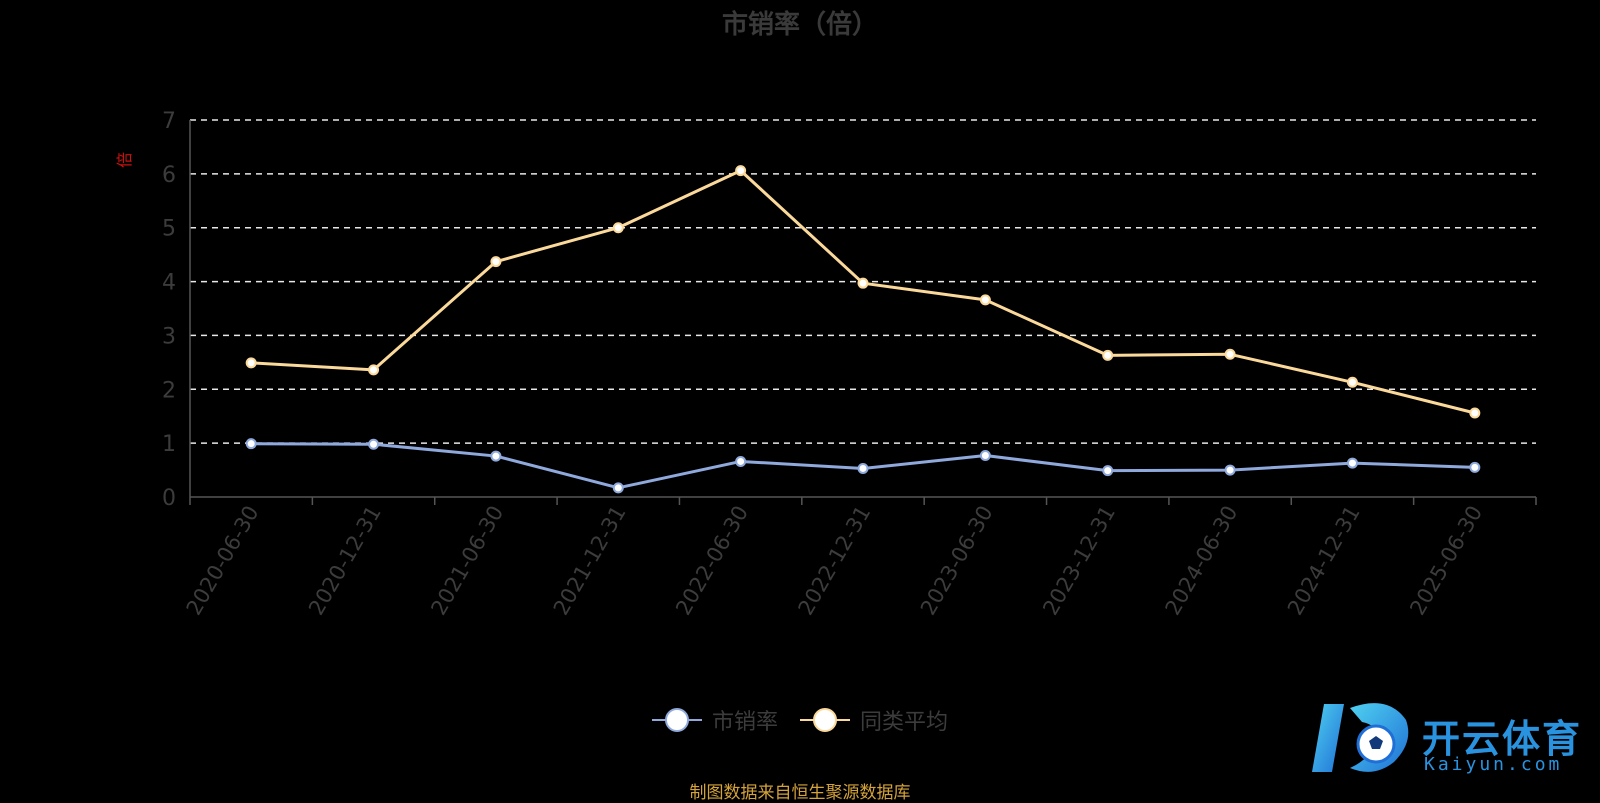  Describe the element at coordinates (169, 283) in the screenshot. I see `y-tick-label: 4` at that location.